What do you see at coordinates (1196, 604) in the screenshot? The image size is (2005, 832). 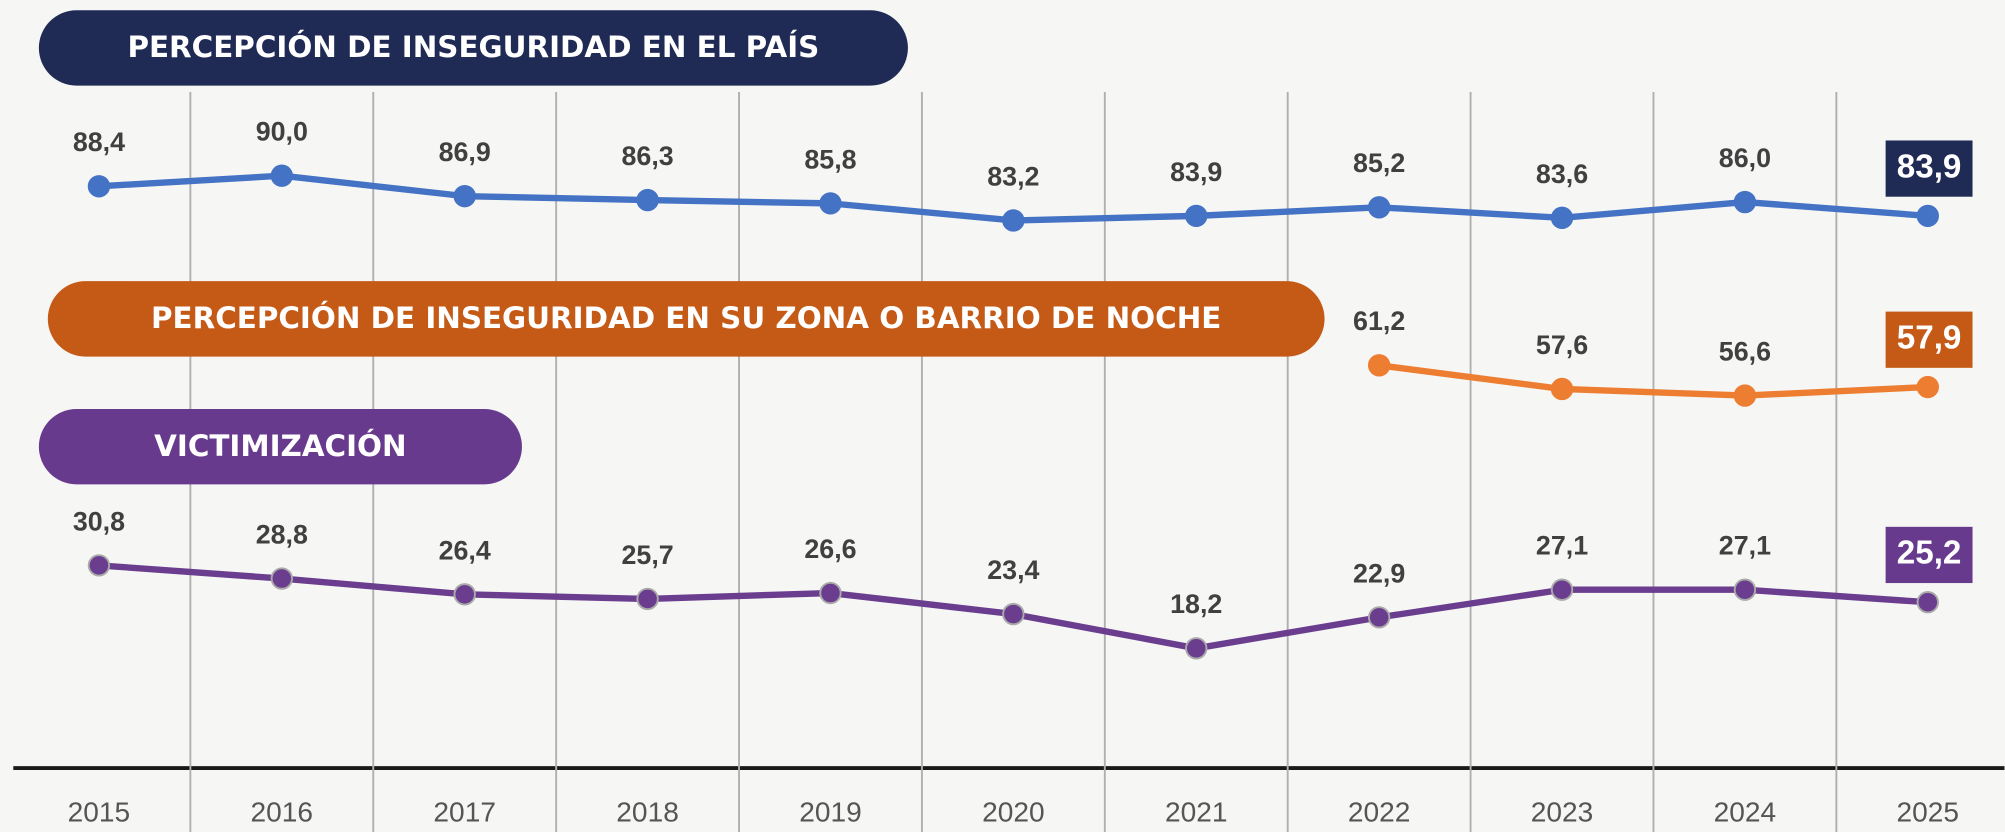 I see `value-label: 18,2` at bounding box center [1196, 604].